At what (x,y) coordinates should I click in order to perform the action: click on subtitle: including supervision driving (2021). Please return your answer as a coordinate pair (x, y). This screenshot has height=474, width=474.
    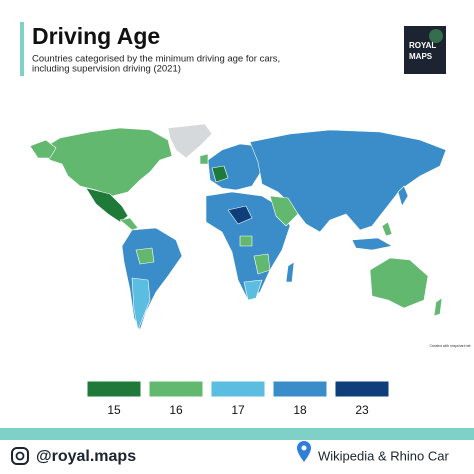
    Looking at the image, I should click on (106, 69).